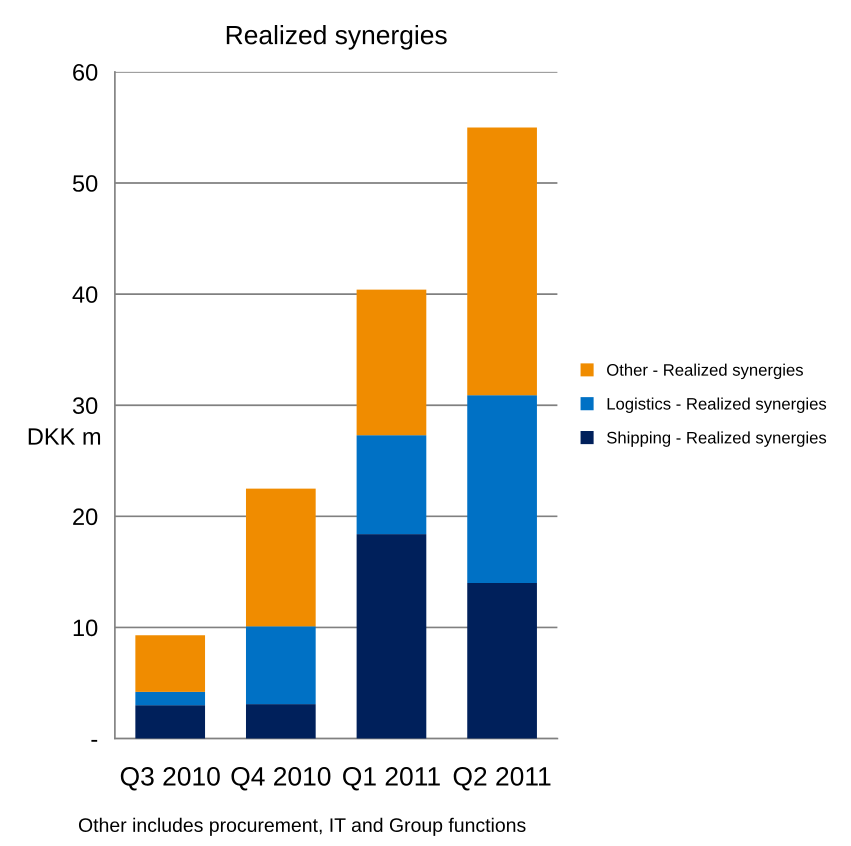 The width and height of the screenshot is (851, 846). I want to click on y-tick-label: -, so click(94, 741).